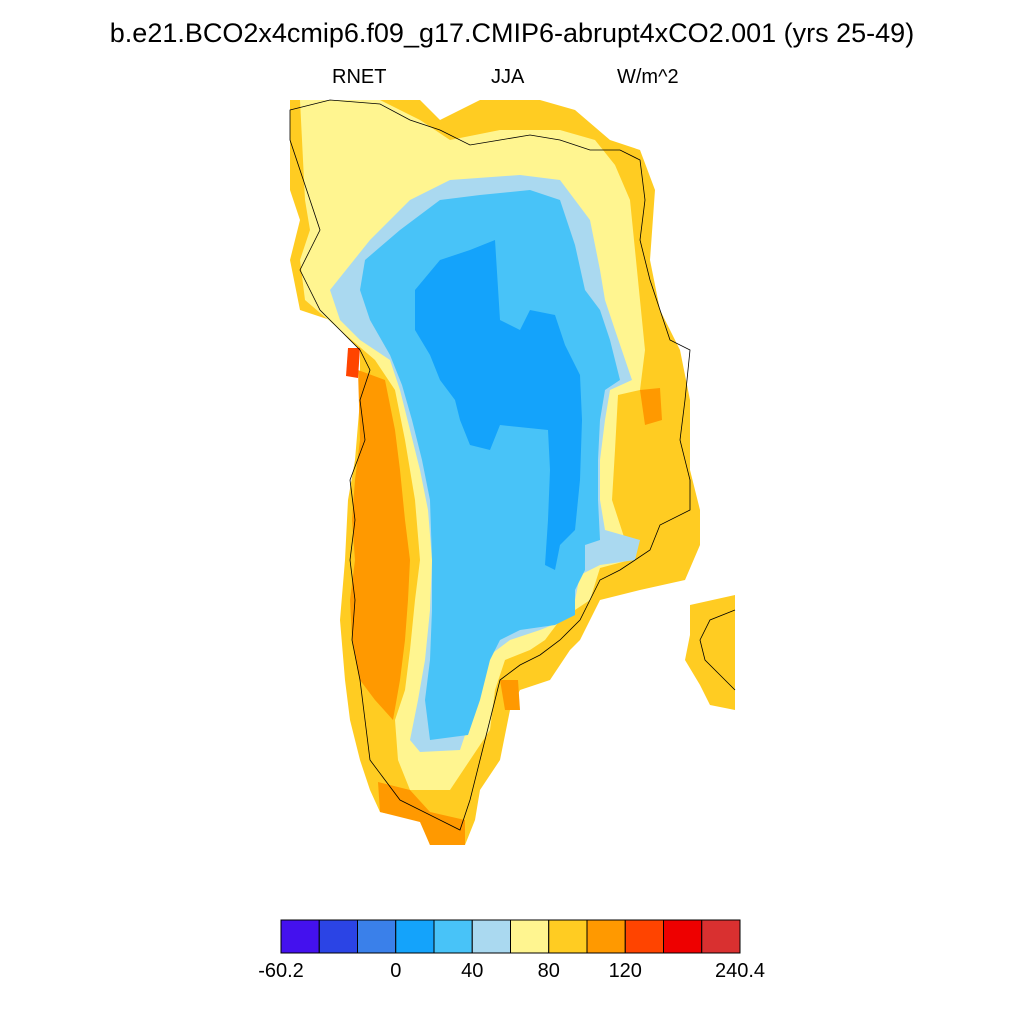 Image resolution: width=1024 pixels, height=1024 pixels. I want to click on iceland-fragment, so click(710, 652).